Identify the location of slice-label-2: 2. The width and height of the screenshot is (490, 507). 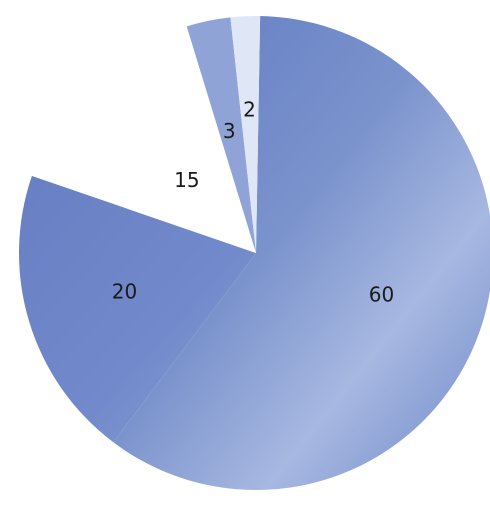
(249, 109).